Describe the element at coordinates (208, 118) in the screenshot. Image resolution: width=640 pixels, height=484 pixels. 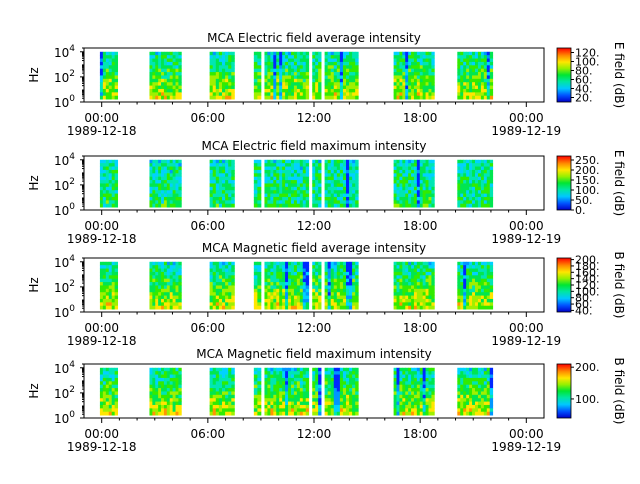
I see `x-tick-label: 06:00` at that location.